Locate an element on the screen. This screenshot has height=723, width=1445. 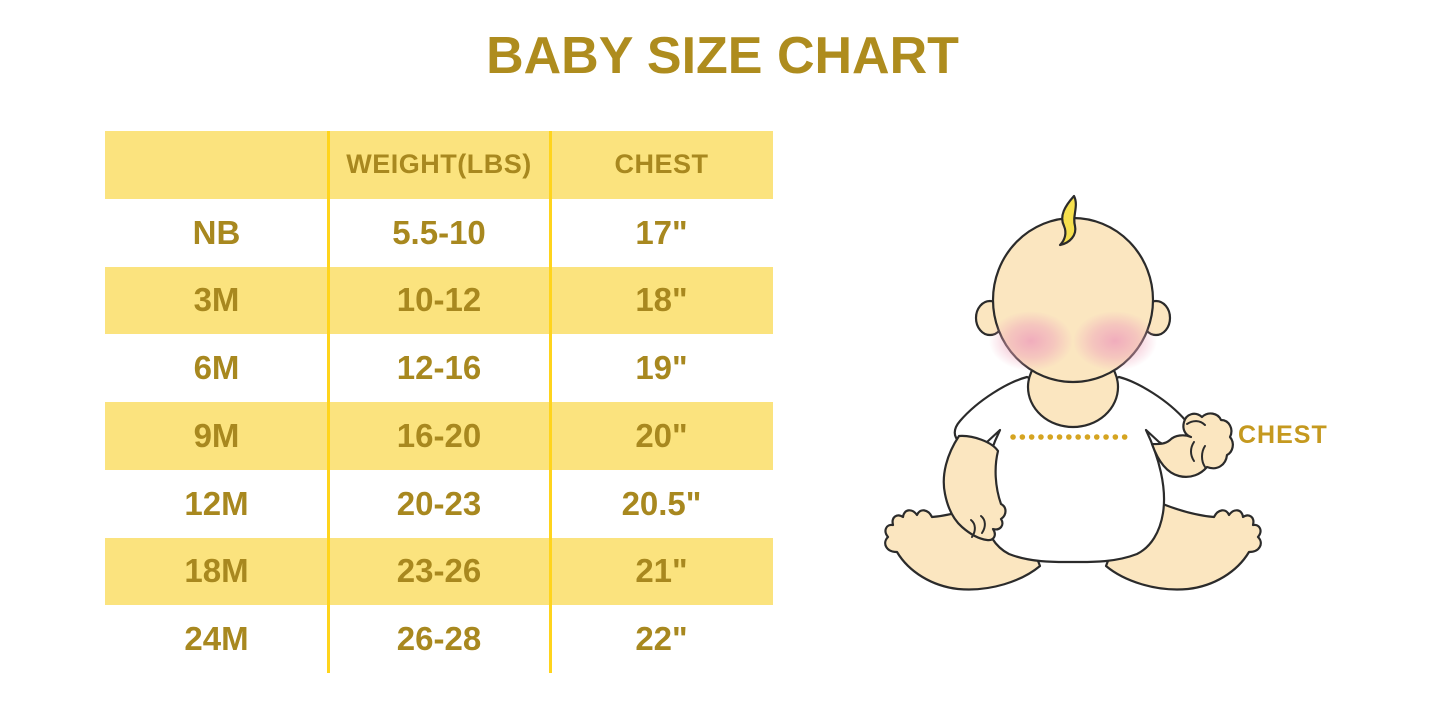
table-row: 18M 23-26 21" is located at coordinates (439, 571).